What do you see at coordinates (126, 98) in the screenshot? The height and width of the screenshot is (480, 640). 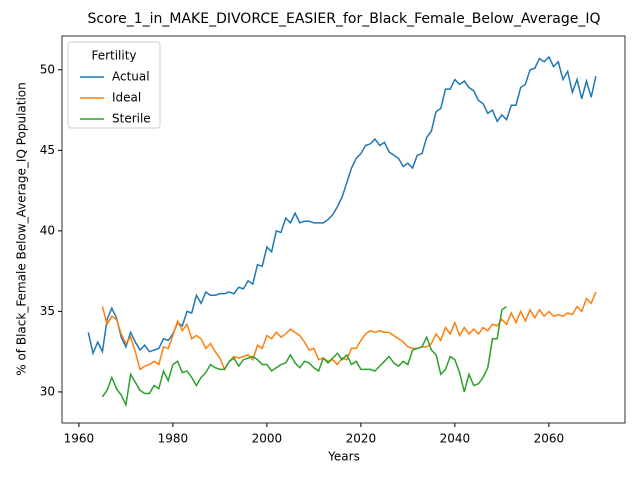 I see `legend-label: Ideal` at bounding box center [126, 98].